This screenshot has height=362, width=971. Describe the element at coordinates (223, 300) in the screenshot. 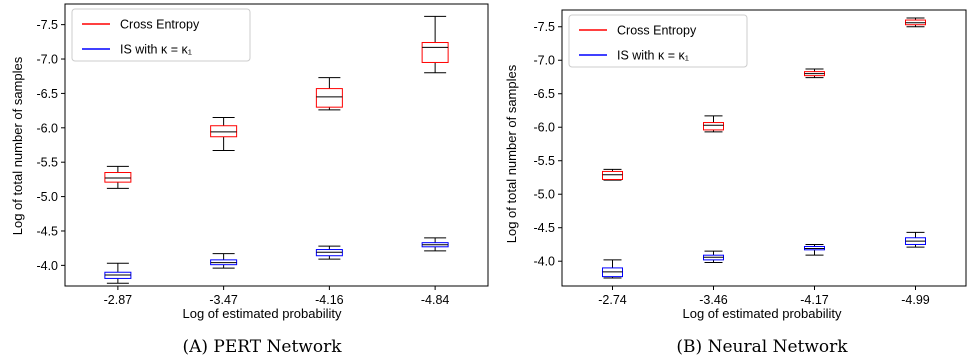

I see `x-tick-label: -3.47` at that location.